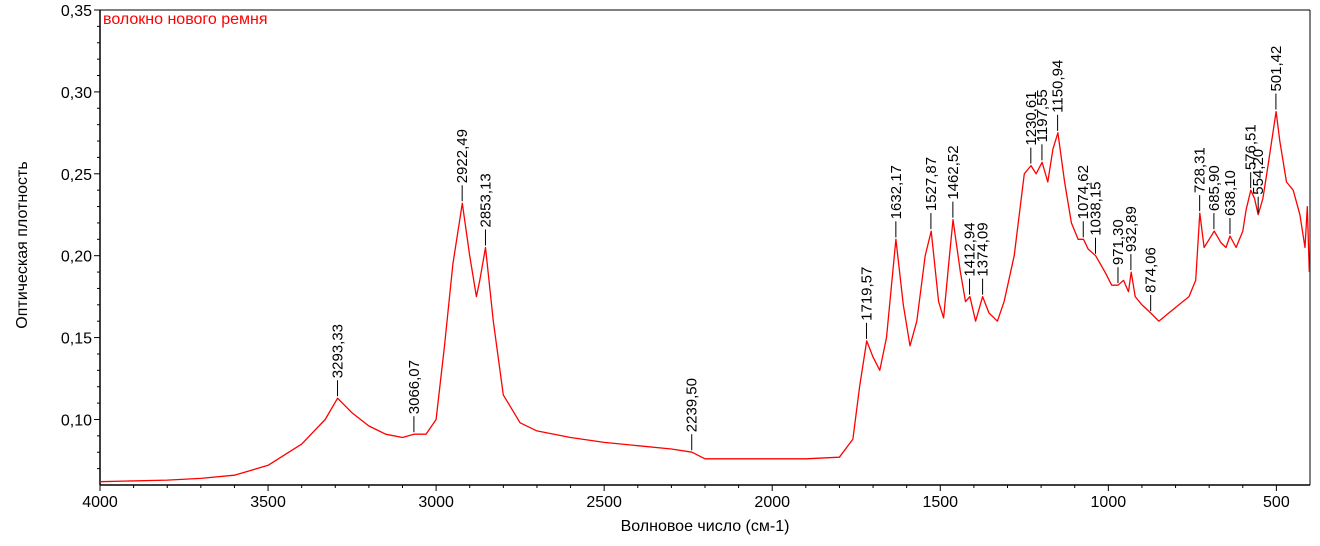 The image size is (1320, 546). Describe the element at coordinates (1230, 193) in the screenshot. I see `peak-label: 638,10` at that location.